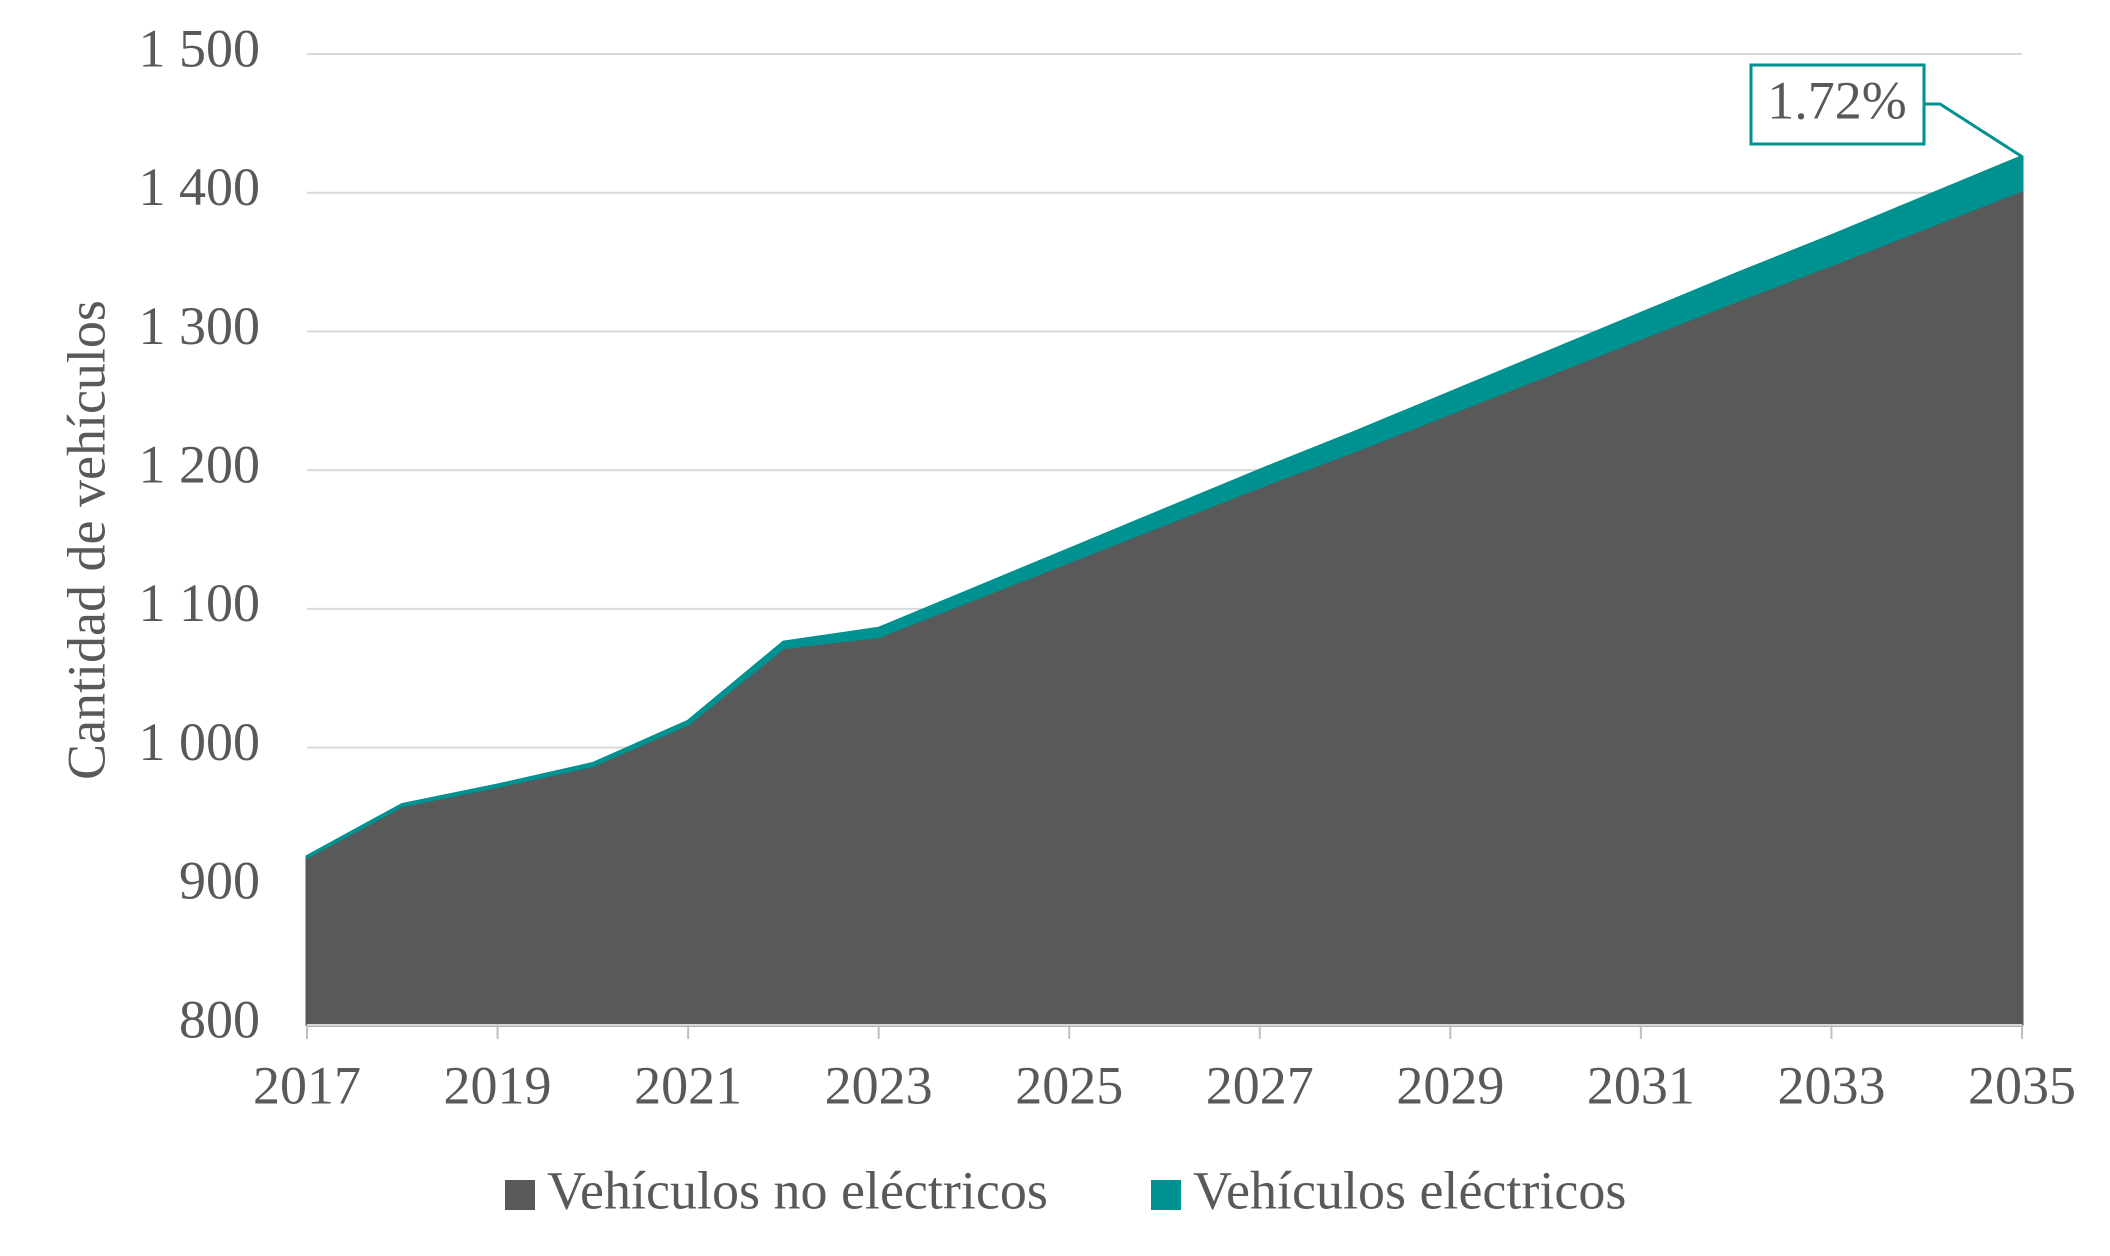  What do you see at coordinates (1831, 1085) in the screenshot?
I see `x-tick-label: 2033` at bounding box center [1831, 1085].